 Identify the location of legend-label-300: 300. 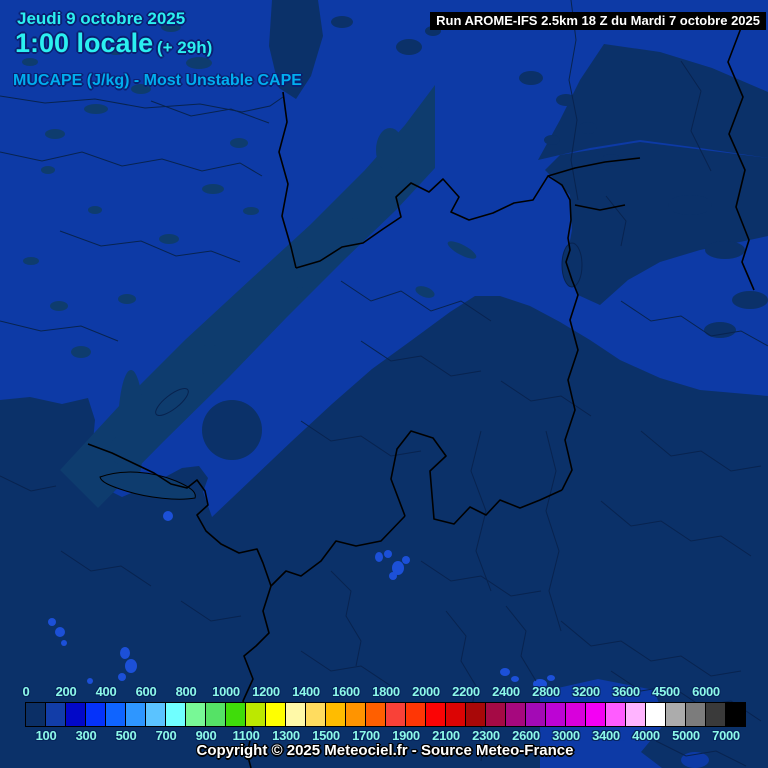
(86, 735).